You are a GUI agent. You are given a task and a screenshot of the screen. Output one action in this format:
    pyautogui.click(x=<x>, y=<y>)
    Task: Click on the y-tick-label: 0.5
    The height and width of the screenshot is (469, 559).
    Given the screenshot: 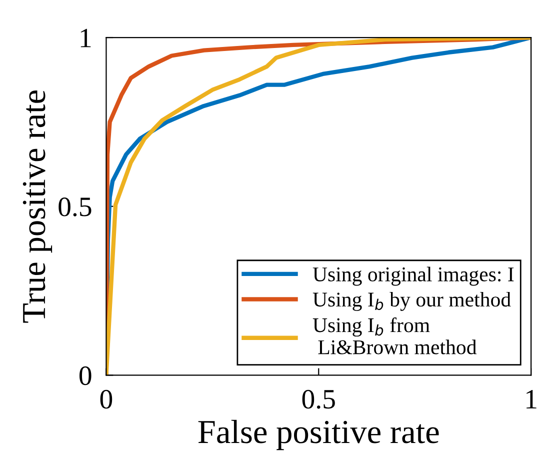 What is the action you would take?
    pyautogui.click(x=75, y=207)
    